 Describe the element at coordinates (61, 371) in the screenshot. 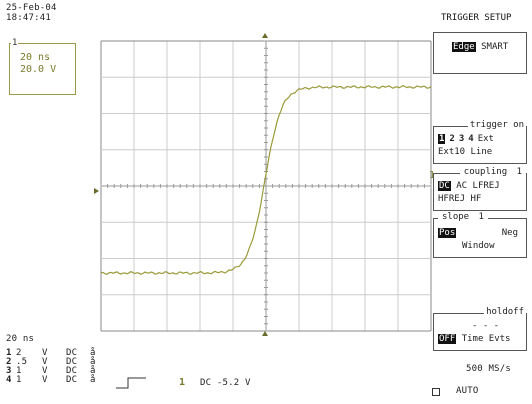

I see `channel-row: 3 1 V DC å` at that location.